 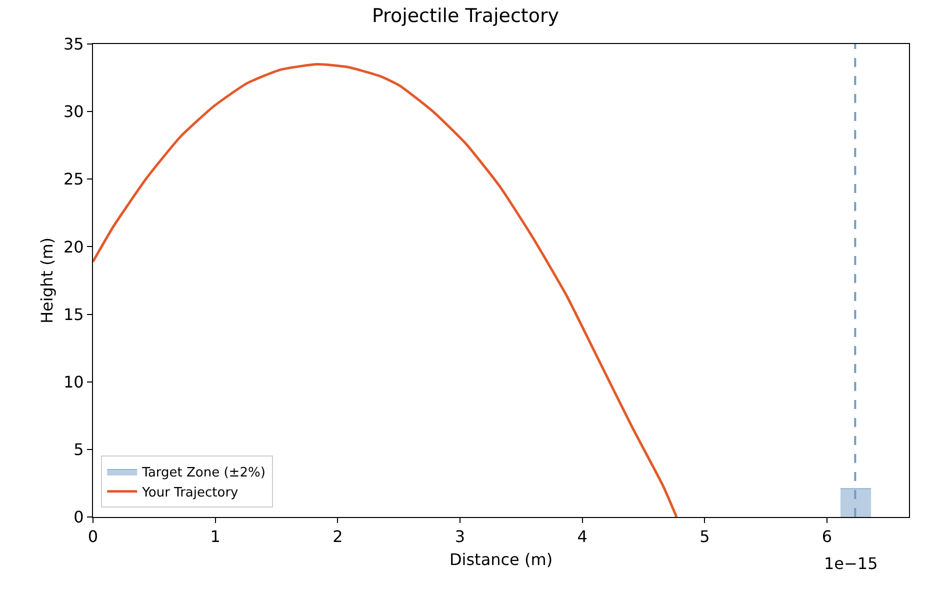 What do you see at coordinates (46, 280) in the screenshot?
I see `y-axis-title: Height (m)` at bounding box center [46, 280].